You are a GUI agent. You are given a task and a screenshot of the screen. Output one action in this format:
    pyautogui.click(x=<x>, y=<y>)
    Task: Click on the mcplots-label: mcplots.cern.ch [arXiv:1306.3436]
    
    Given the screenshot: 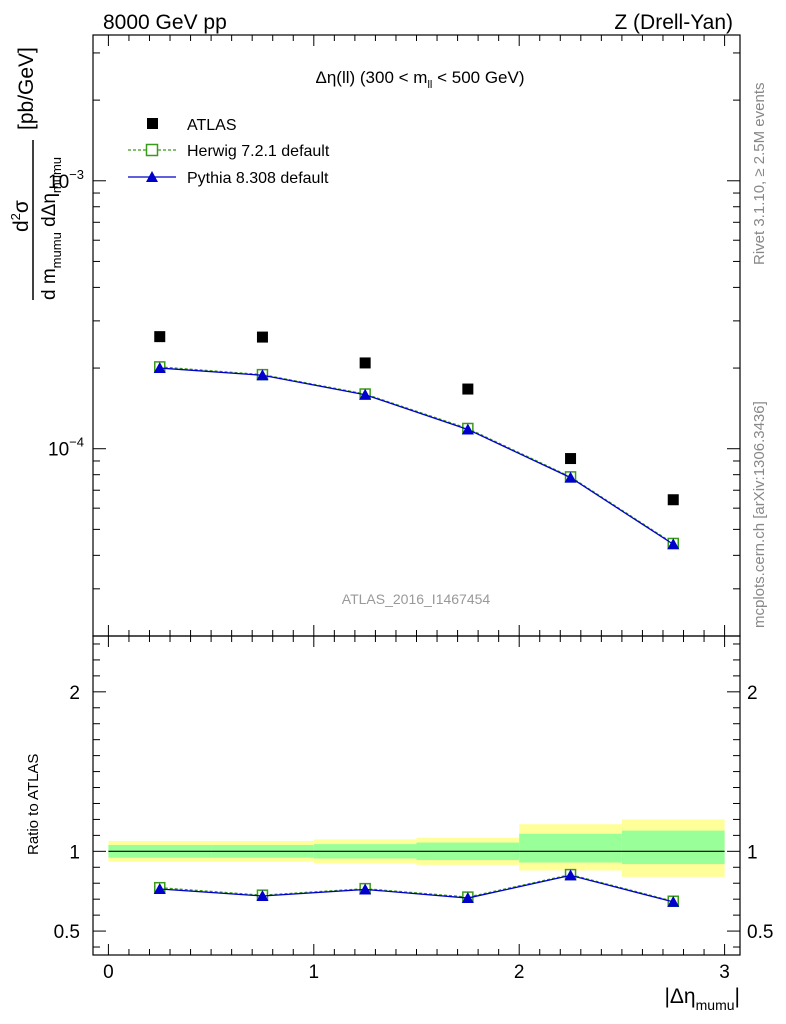 What is the action you would take?
    pyautogui.click(x=759, y=514)
    